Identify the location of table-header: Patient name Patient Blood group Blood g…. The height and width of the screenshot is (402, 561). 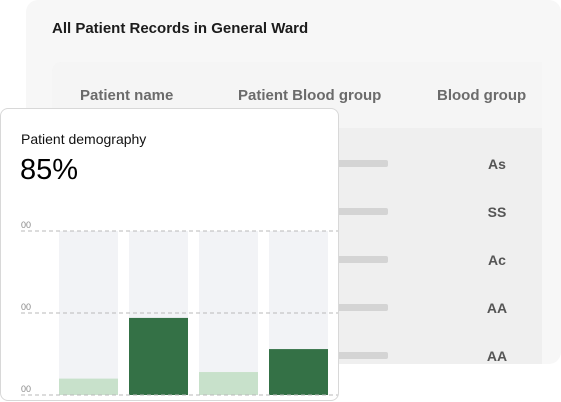
(297, 95).